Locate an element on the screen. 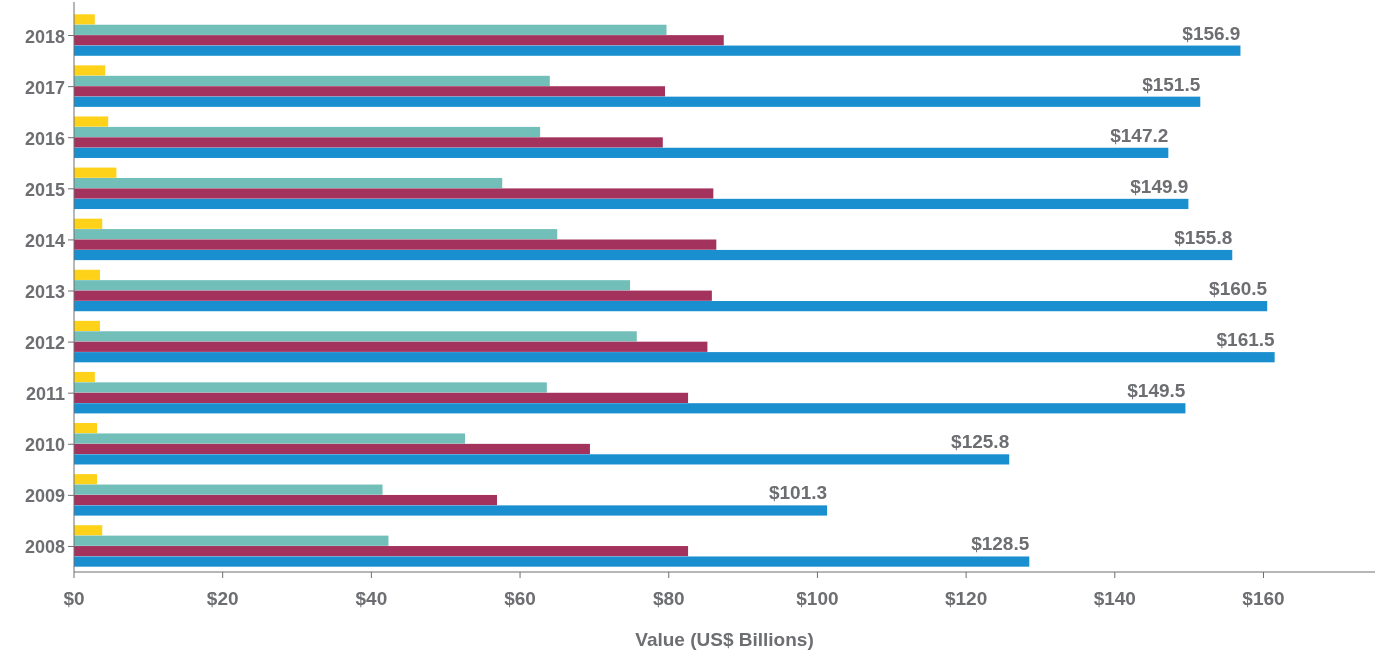 Image resolution: width=1382 pixels, height=654 pixels. data-label: $125.8 is located at coordinates (980, 442).